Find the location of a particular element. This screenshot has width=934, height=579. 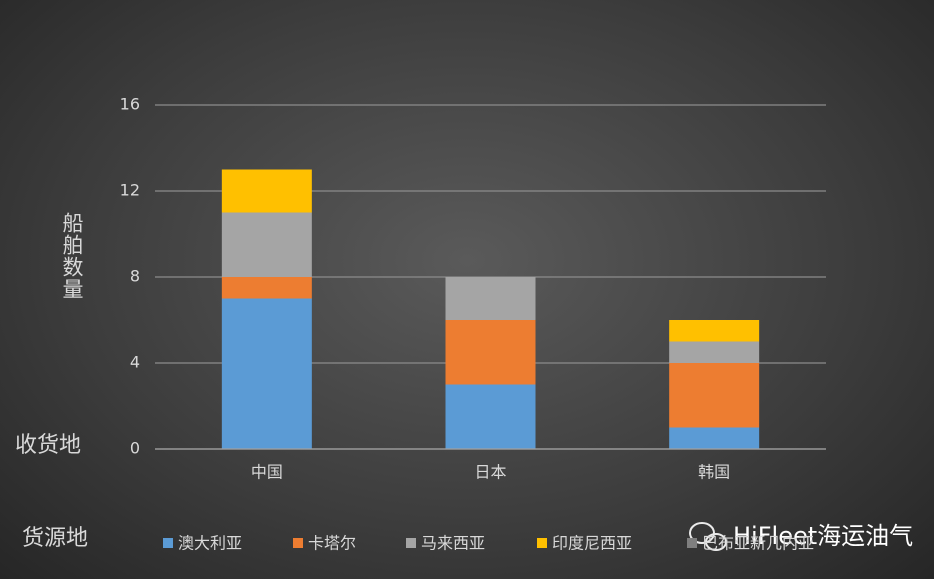

y-tick-label: 16 is located at coordinates (130, 104).